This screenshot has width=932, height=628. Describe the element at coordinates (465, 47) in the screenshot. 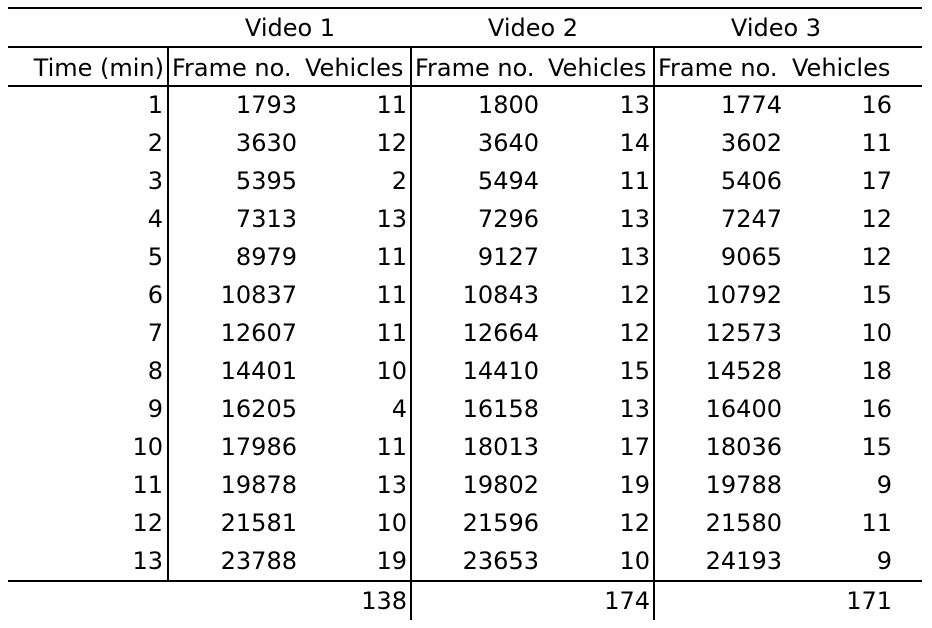

I see `header-rule` at that location.